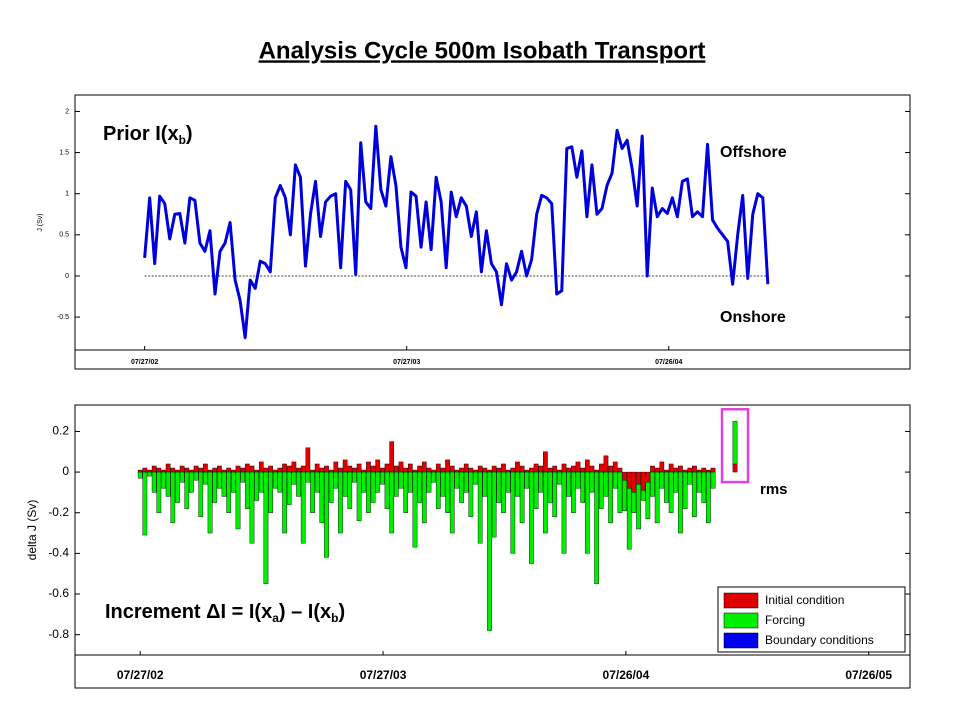 This screenshot has height=720, width=960. What do you see at coordinates (189, 134) in the screenshot?
I see `annotation-part: )` at bounding box center [189, 134].